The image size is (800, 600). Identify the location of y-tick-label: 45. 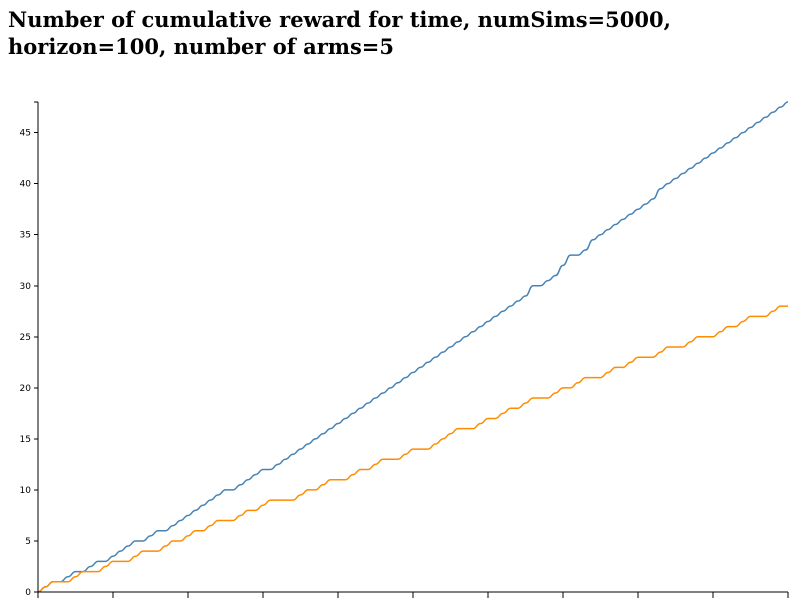
(25, 134).